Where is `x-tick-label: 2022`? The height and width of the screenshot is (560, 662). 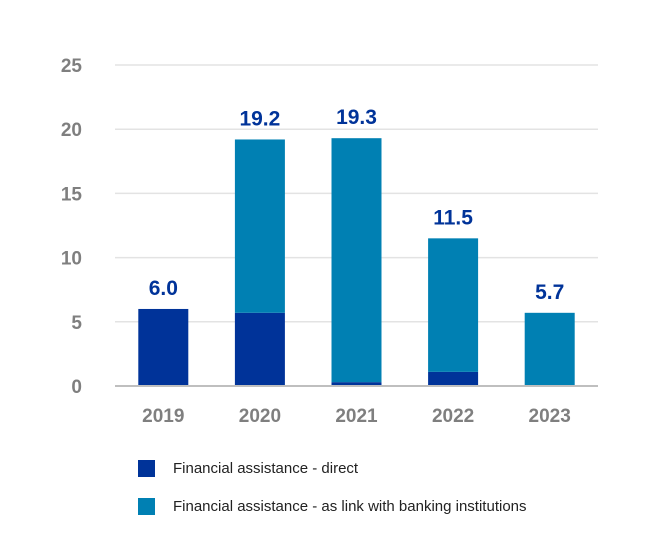
x-tick-label: 2022 is located at coordinates (453, 416).